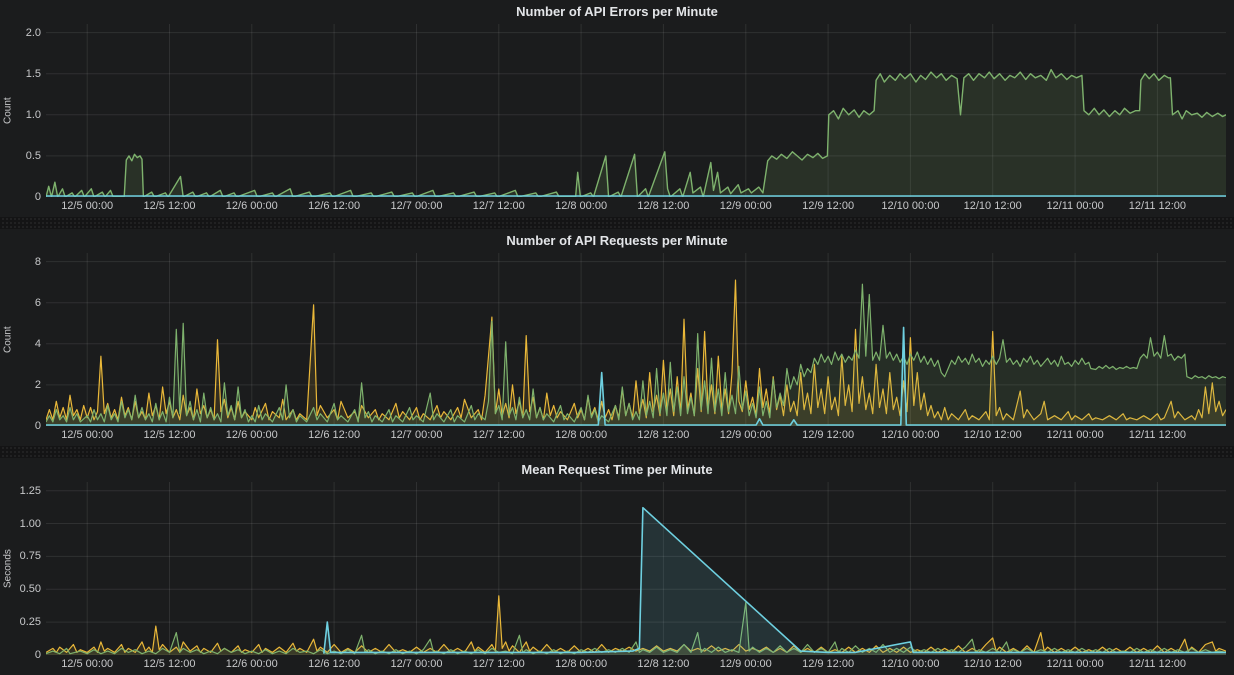 The height and width of the screenshot is (675, 1234). What do you see at coordinates (33, 155) in the screenshot?
I see `y-tick-label: 0.5` at bounding box center [33, 155].